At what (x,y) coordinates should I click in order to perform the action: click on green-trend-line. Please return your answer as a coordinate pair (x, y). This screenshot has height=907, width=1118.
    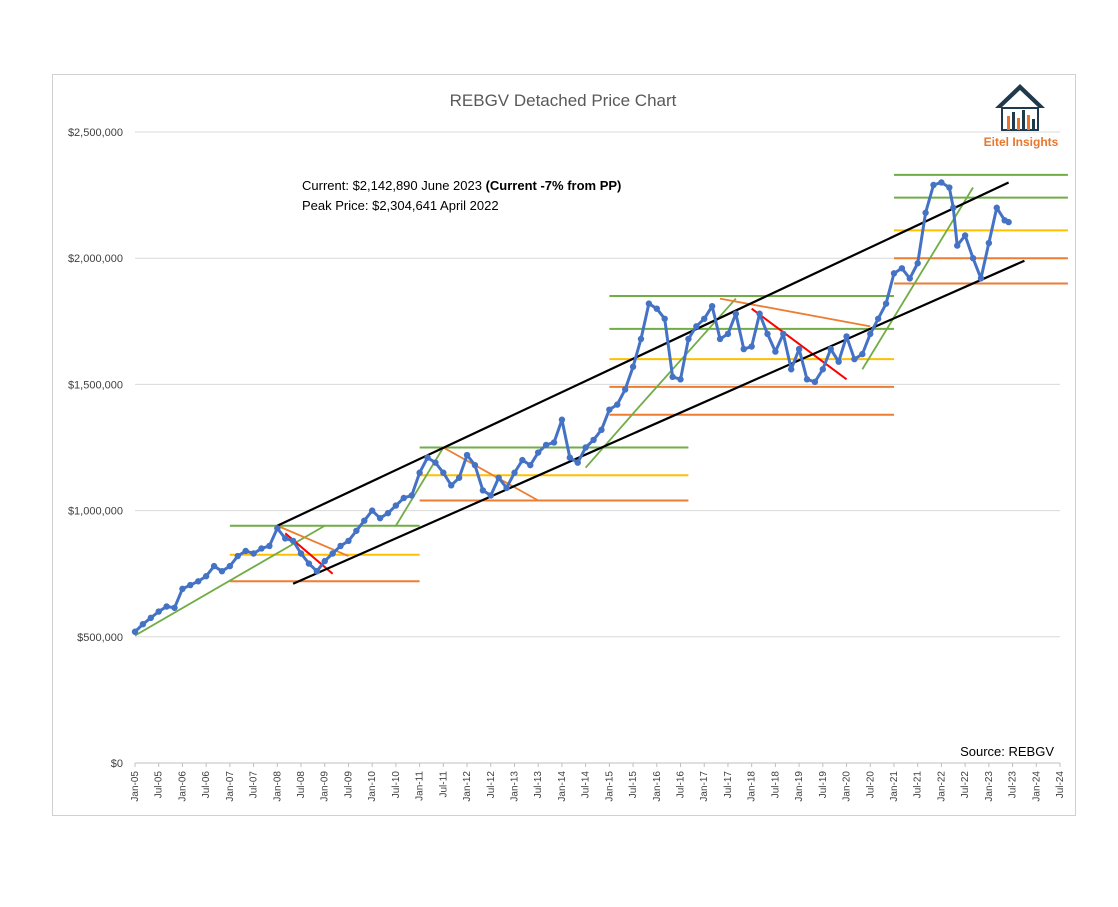
    Looking at the image, I should click on (688, 351).